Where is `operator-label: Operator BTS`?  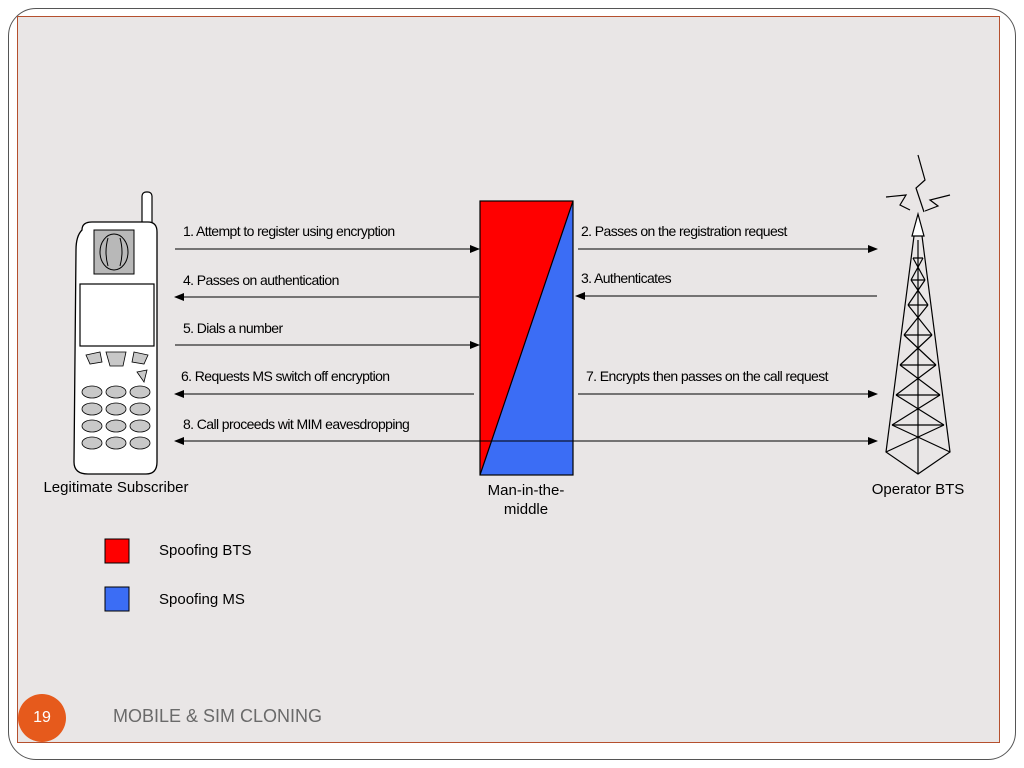 operator-label: Operator BTS is located at coordinates (918, 489).